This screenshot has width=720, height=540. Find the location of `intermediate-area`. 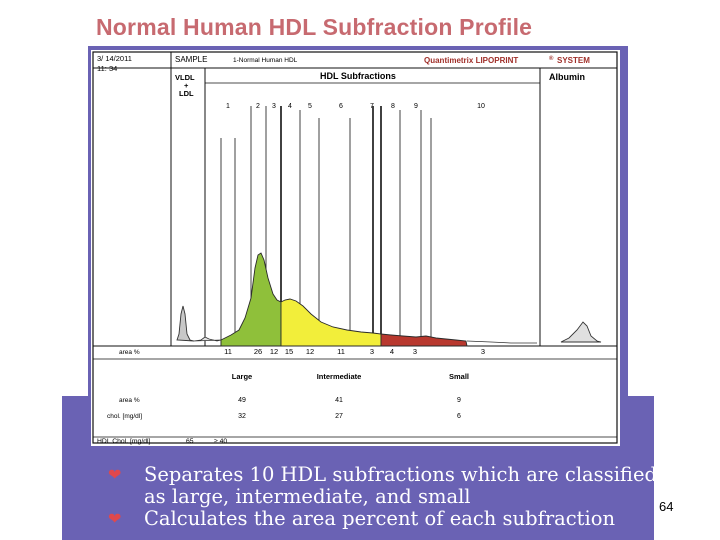

intermediate-area is located at coordinates (331, 322).